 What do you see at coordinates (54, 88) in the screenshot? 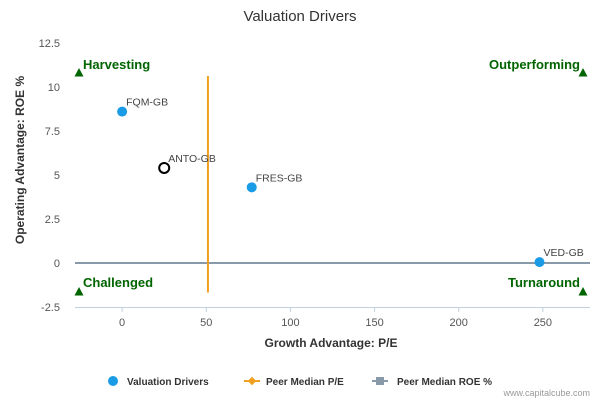
I see `y-tick-label: 10` at bounding box center [54, 88].